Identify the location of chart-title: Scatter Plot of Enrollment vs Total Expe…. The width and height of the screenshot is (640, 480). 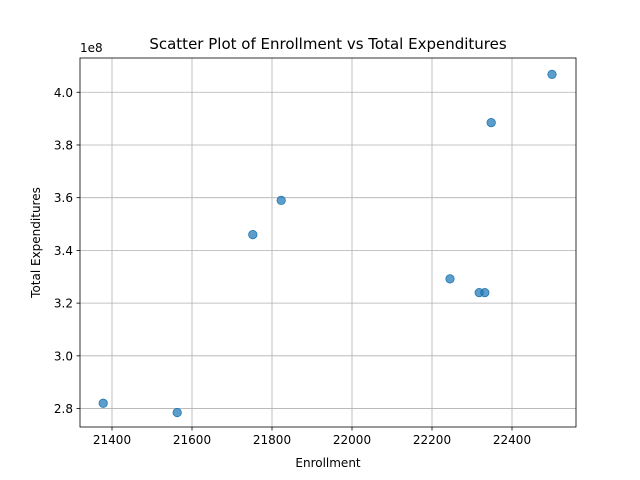
(327, 44).